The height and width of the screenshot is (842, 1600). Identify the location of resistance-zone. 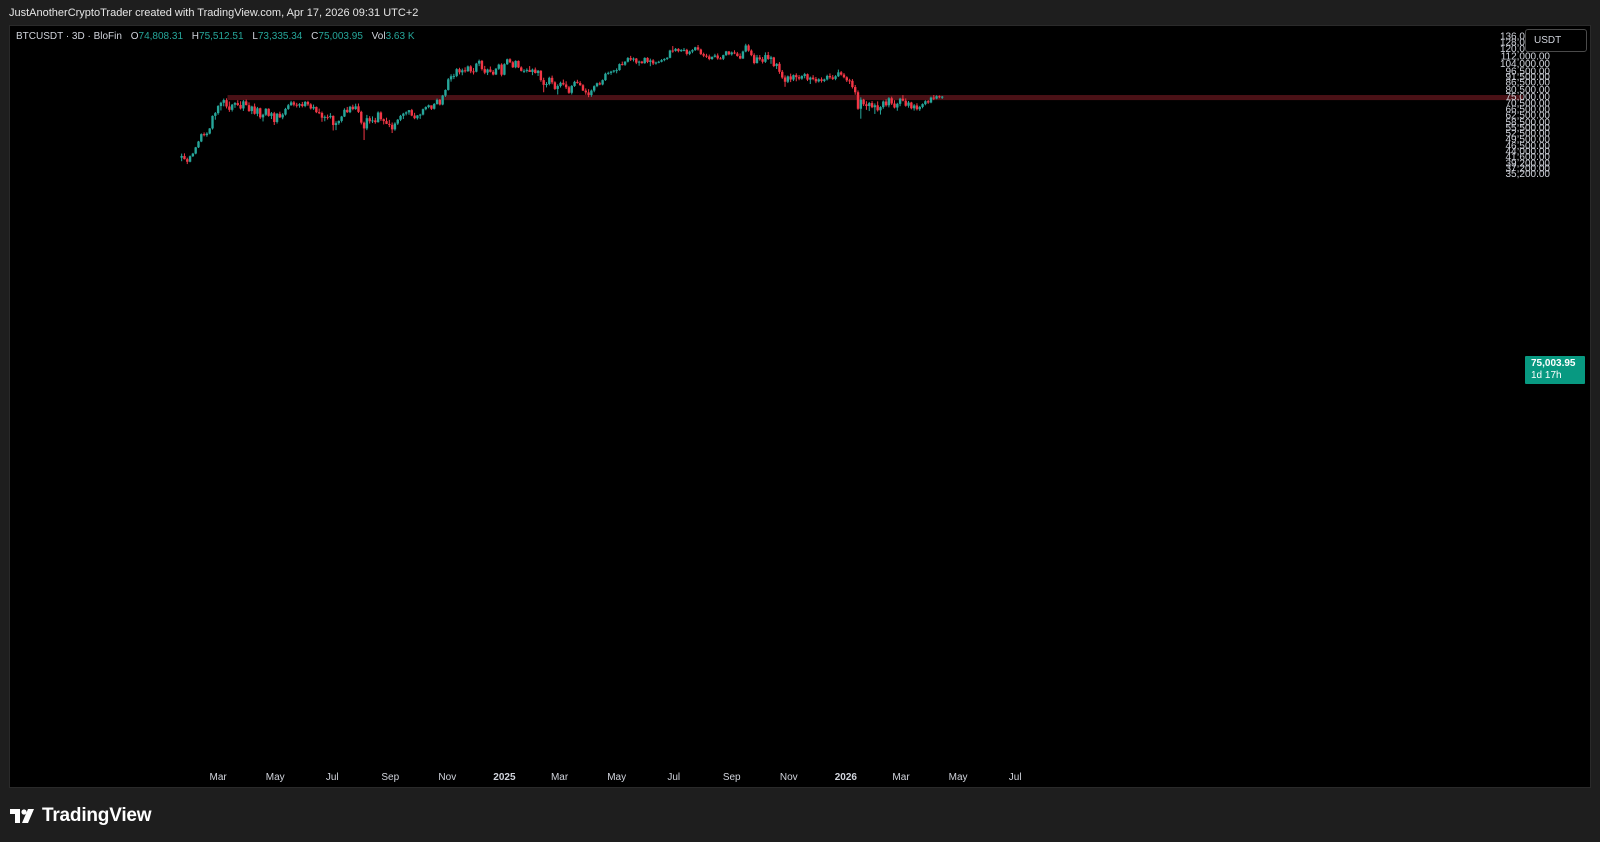
(875, 98).